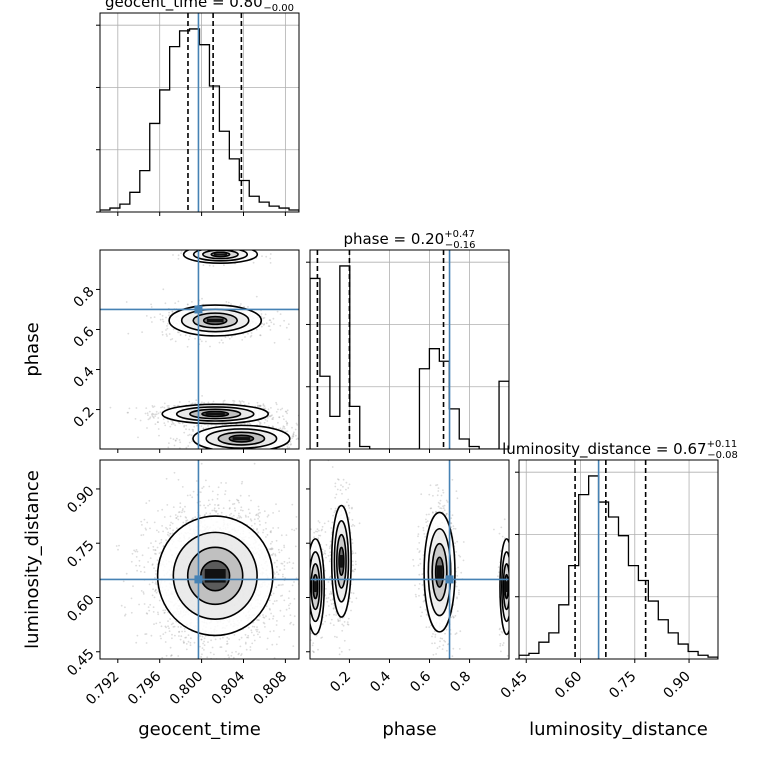  I want to click on histogram-phase, so click(409, 349).